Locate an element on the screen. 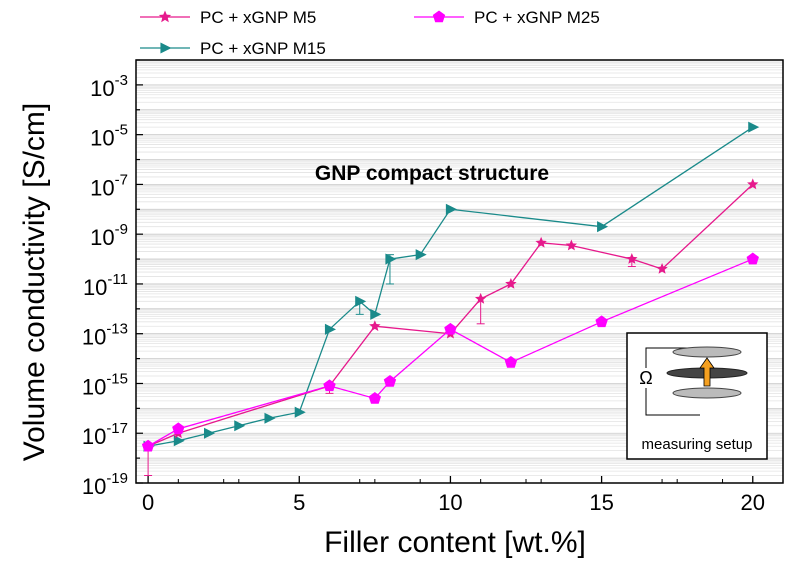 The image size is (793, 567). y-tick-label: 10⁻³ is located at coordinates (109, 86).